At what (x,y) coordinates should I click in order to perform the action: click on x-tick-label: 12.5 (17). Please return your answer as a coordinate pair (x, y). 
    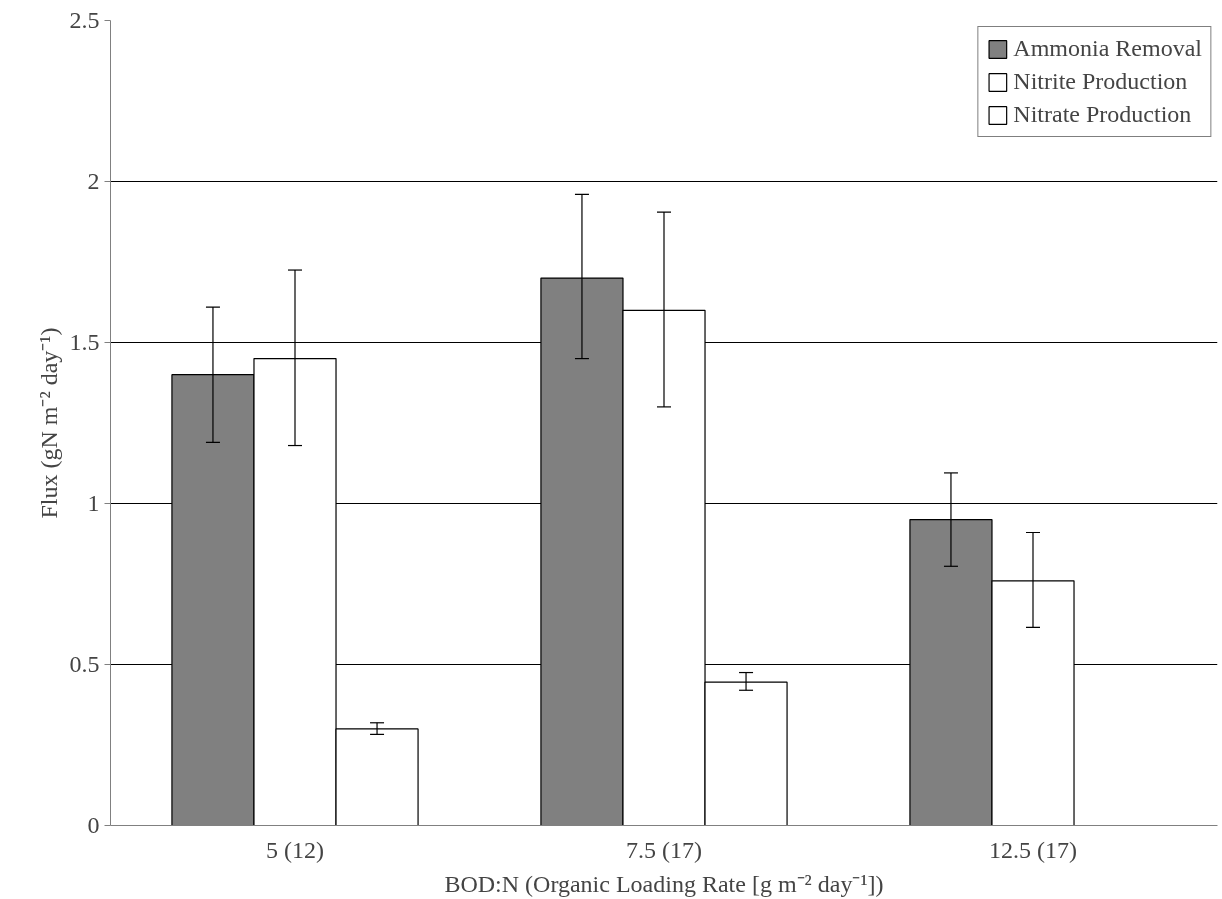
    Looking at the image, I should click on (1033, 849).